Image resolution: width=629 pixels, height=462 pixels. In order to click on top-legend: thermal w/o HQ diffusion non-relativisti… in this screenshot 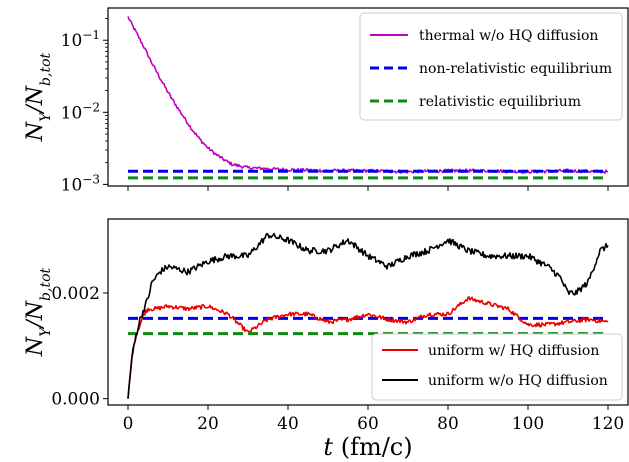, I will do `click(491, 66)`.